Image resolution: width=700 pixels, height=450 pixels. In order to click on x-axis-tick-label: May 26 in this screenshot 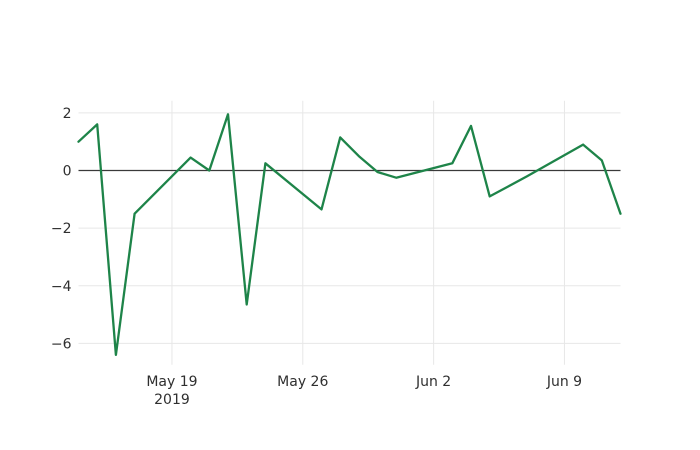, I will do `click(302, 382)`.